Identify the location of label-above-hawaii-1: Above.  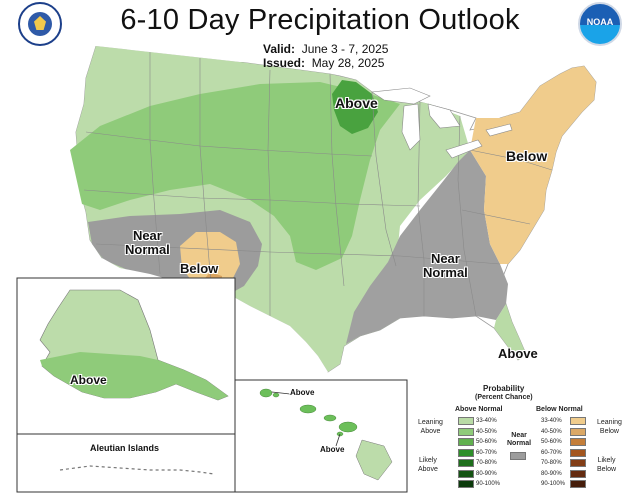
(302, 392).